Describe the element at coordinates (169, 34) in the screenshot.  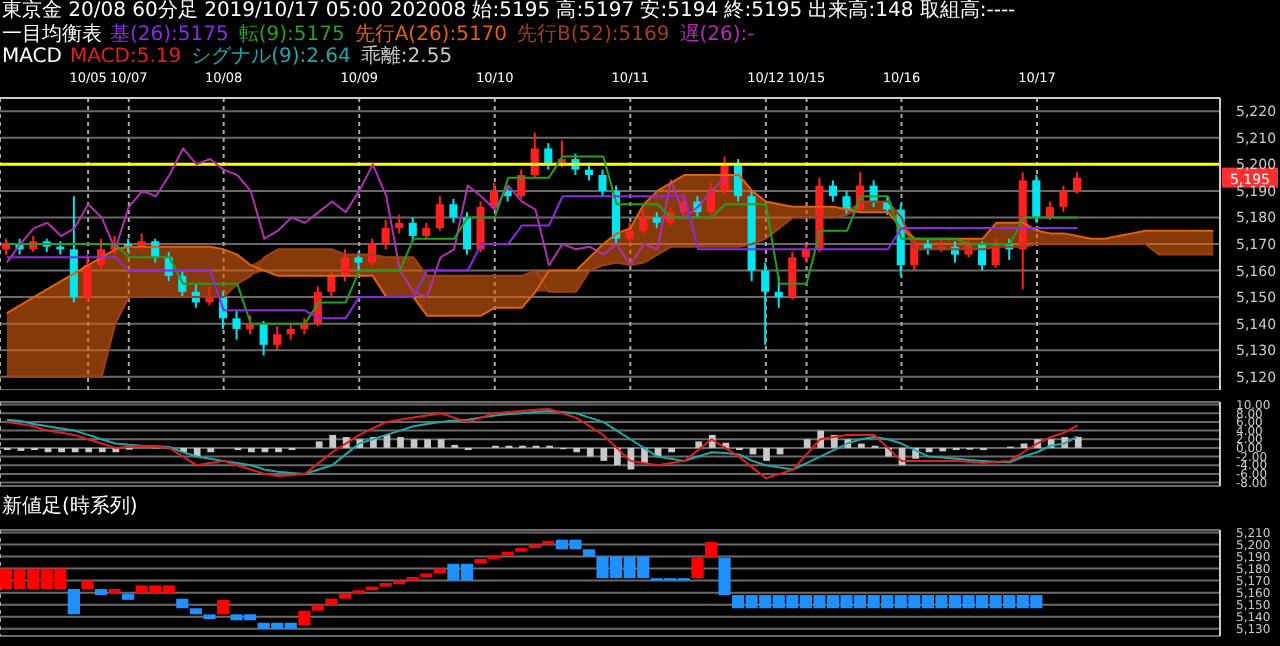
I see `text: 基(26):5175` at that location.